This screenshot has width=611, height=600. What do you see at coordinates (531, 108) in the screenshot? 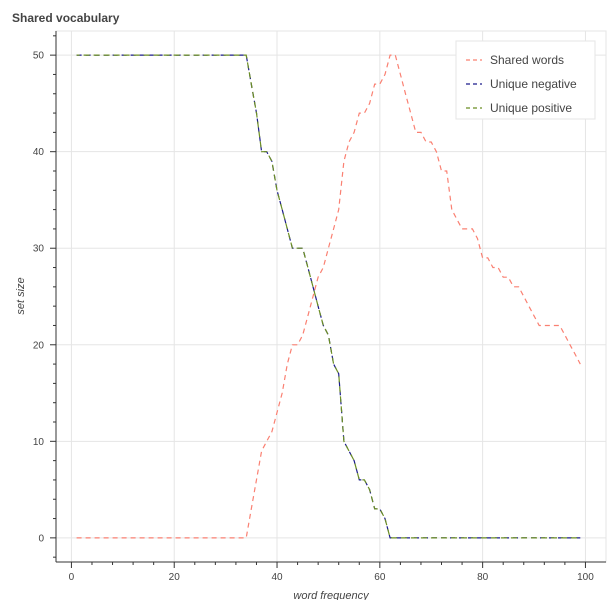
I see `legend-label: Unique positive` at bounding box center [531, 108].